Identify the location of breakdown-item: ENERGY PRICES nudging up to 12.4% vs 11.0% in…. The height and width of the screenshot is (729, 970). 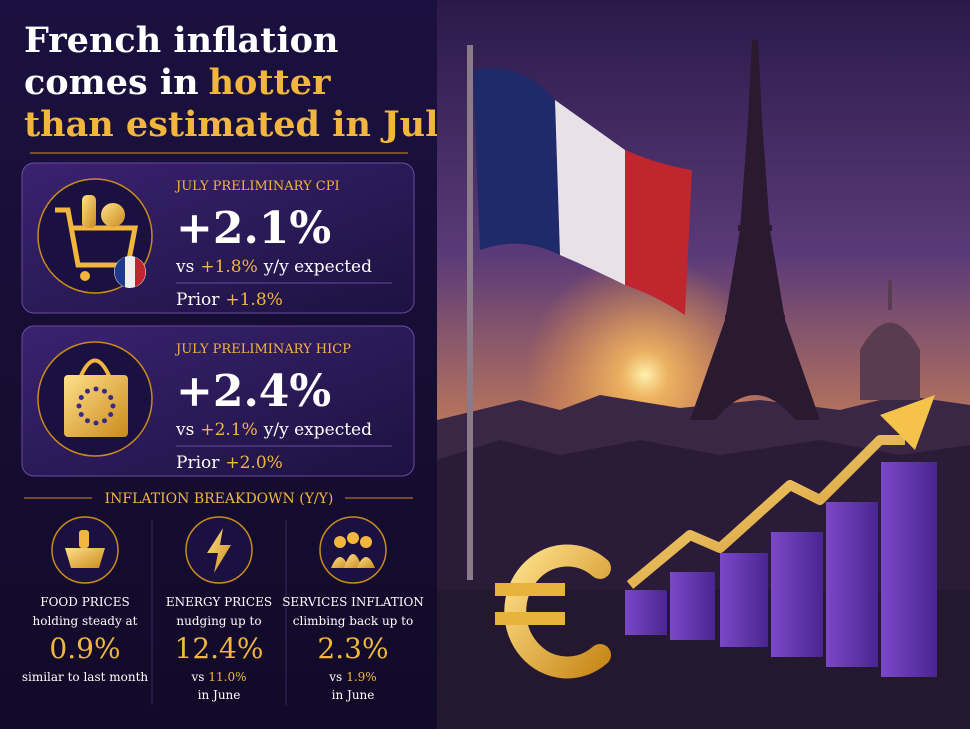
(219, 609).